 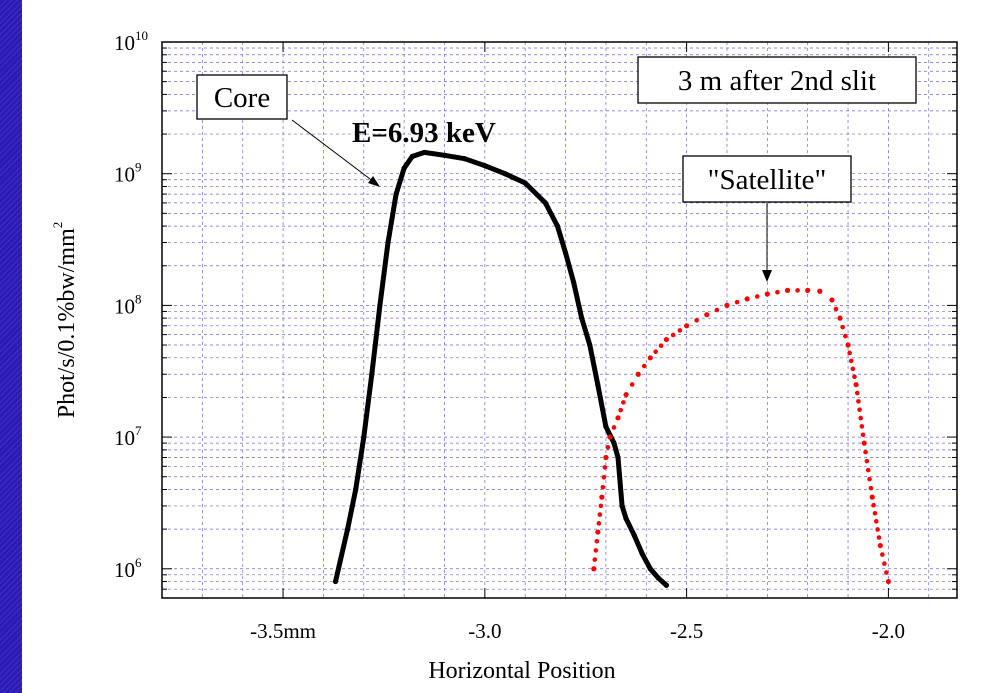 I want to click on core-label-box, so click(x=242, y=97).